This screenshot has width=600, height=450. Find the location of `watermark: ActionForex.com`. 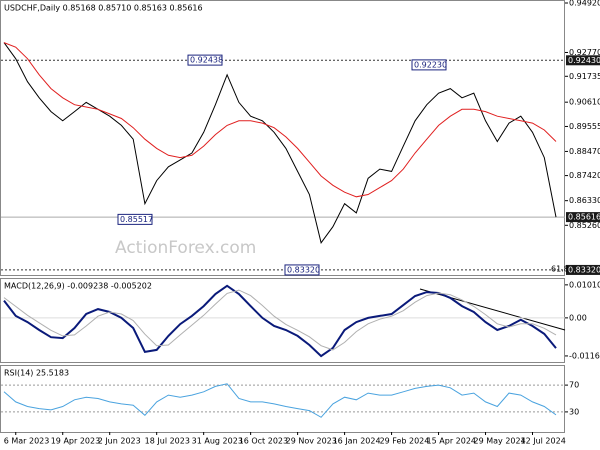

watermark: ActionForex.com is located at coordinates (185, 248).